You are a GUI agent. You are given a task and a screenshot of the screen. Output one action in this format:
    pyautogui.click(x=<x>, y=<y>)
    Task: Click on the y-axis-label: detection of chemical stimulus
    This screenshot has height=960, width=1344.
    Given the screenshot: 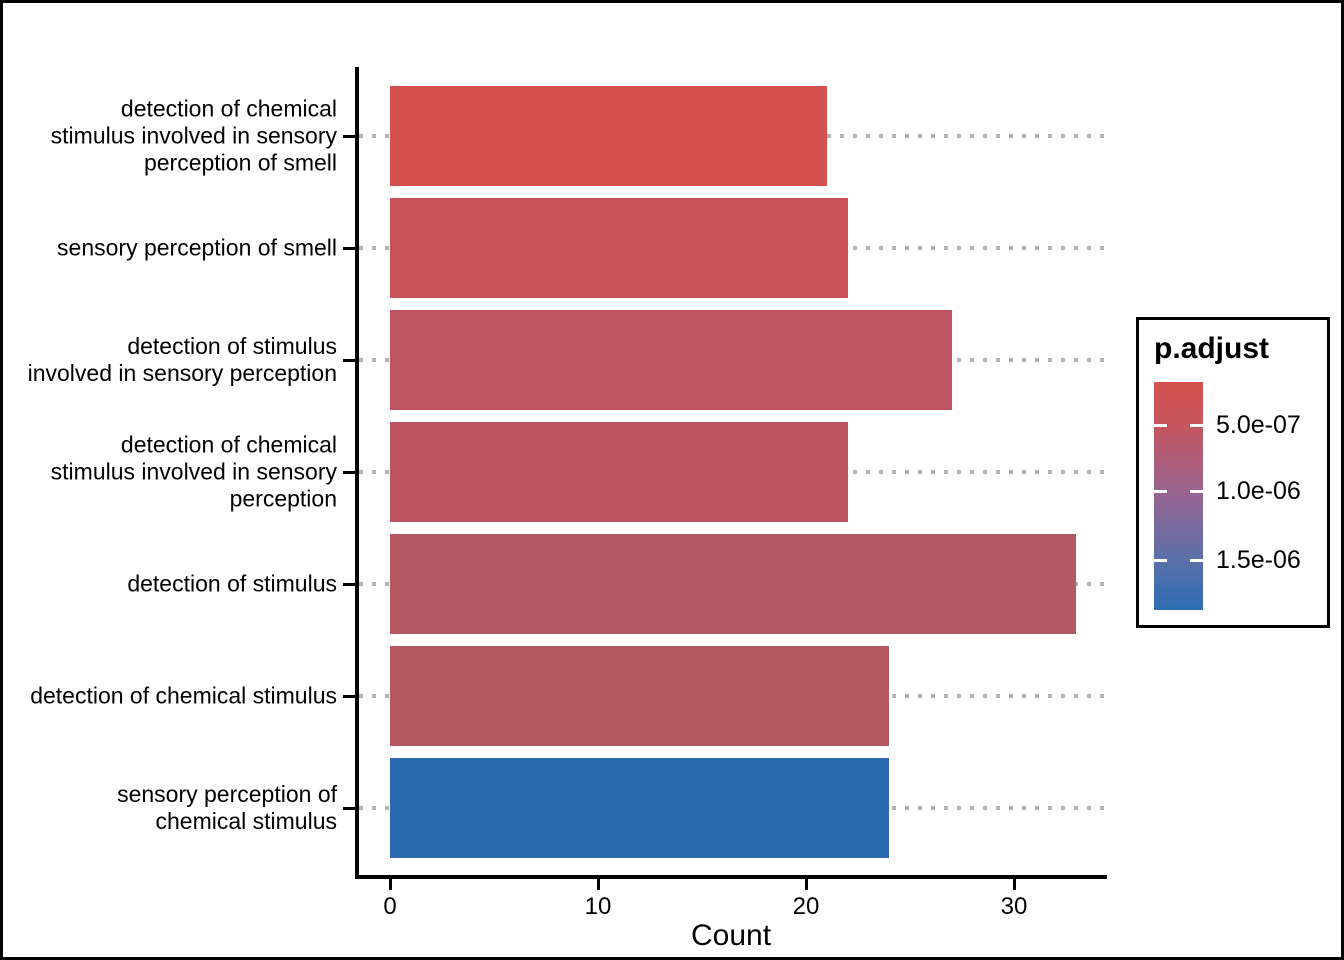 What is the action you would take?
    pyautogui.click(x=183, y=695)
    